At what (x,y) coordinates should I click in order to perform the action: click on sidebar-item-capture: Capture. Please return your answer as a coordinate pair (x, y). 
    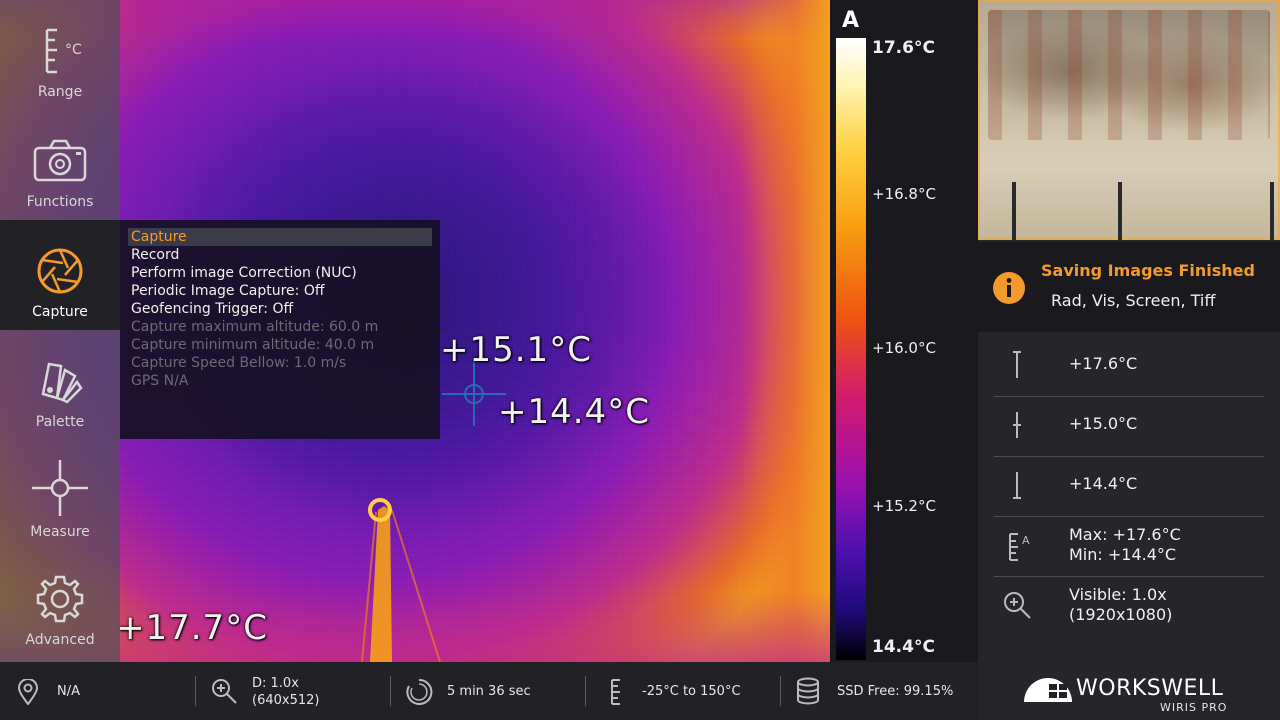
    Looking at the image, I should click on (60, 275).